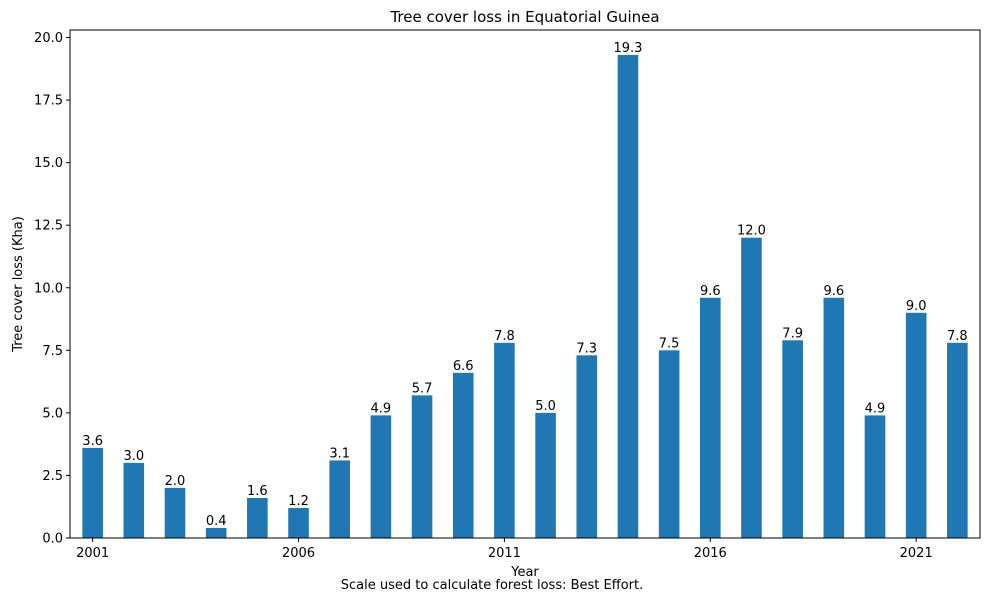  Describe the element at coordinates (710, 291) in the screenshot. I see `data-label-2016: 9.6` at that location.